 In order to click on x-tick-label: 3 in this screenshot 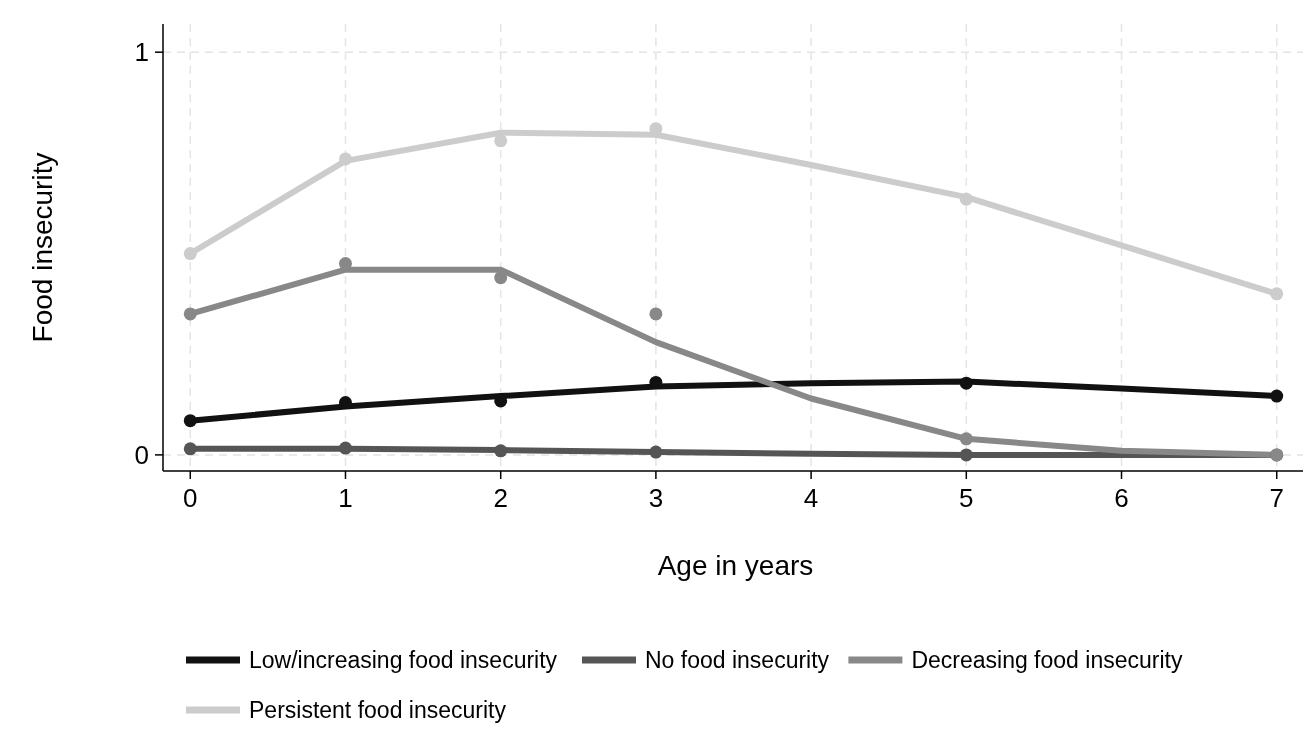, I will do `click(656, 498)`.